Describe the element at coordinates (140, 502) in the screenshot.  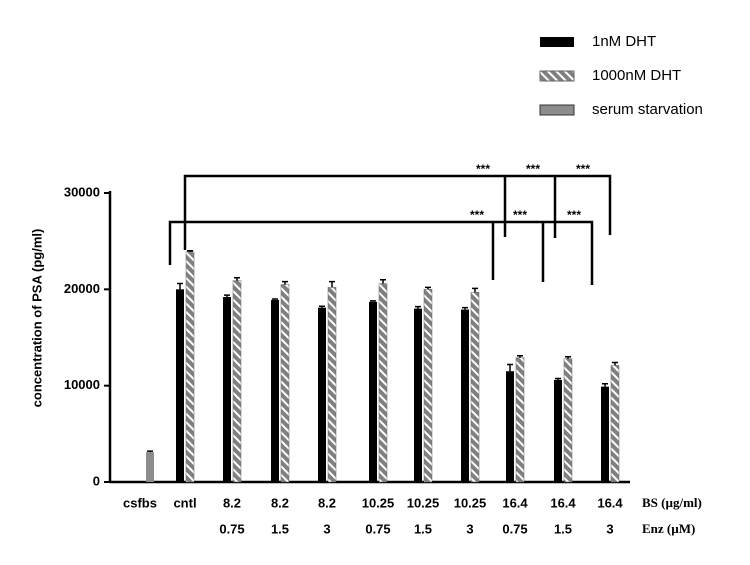
I see `x-tick-label: csfbs` at that location.